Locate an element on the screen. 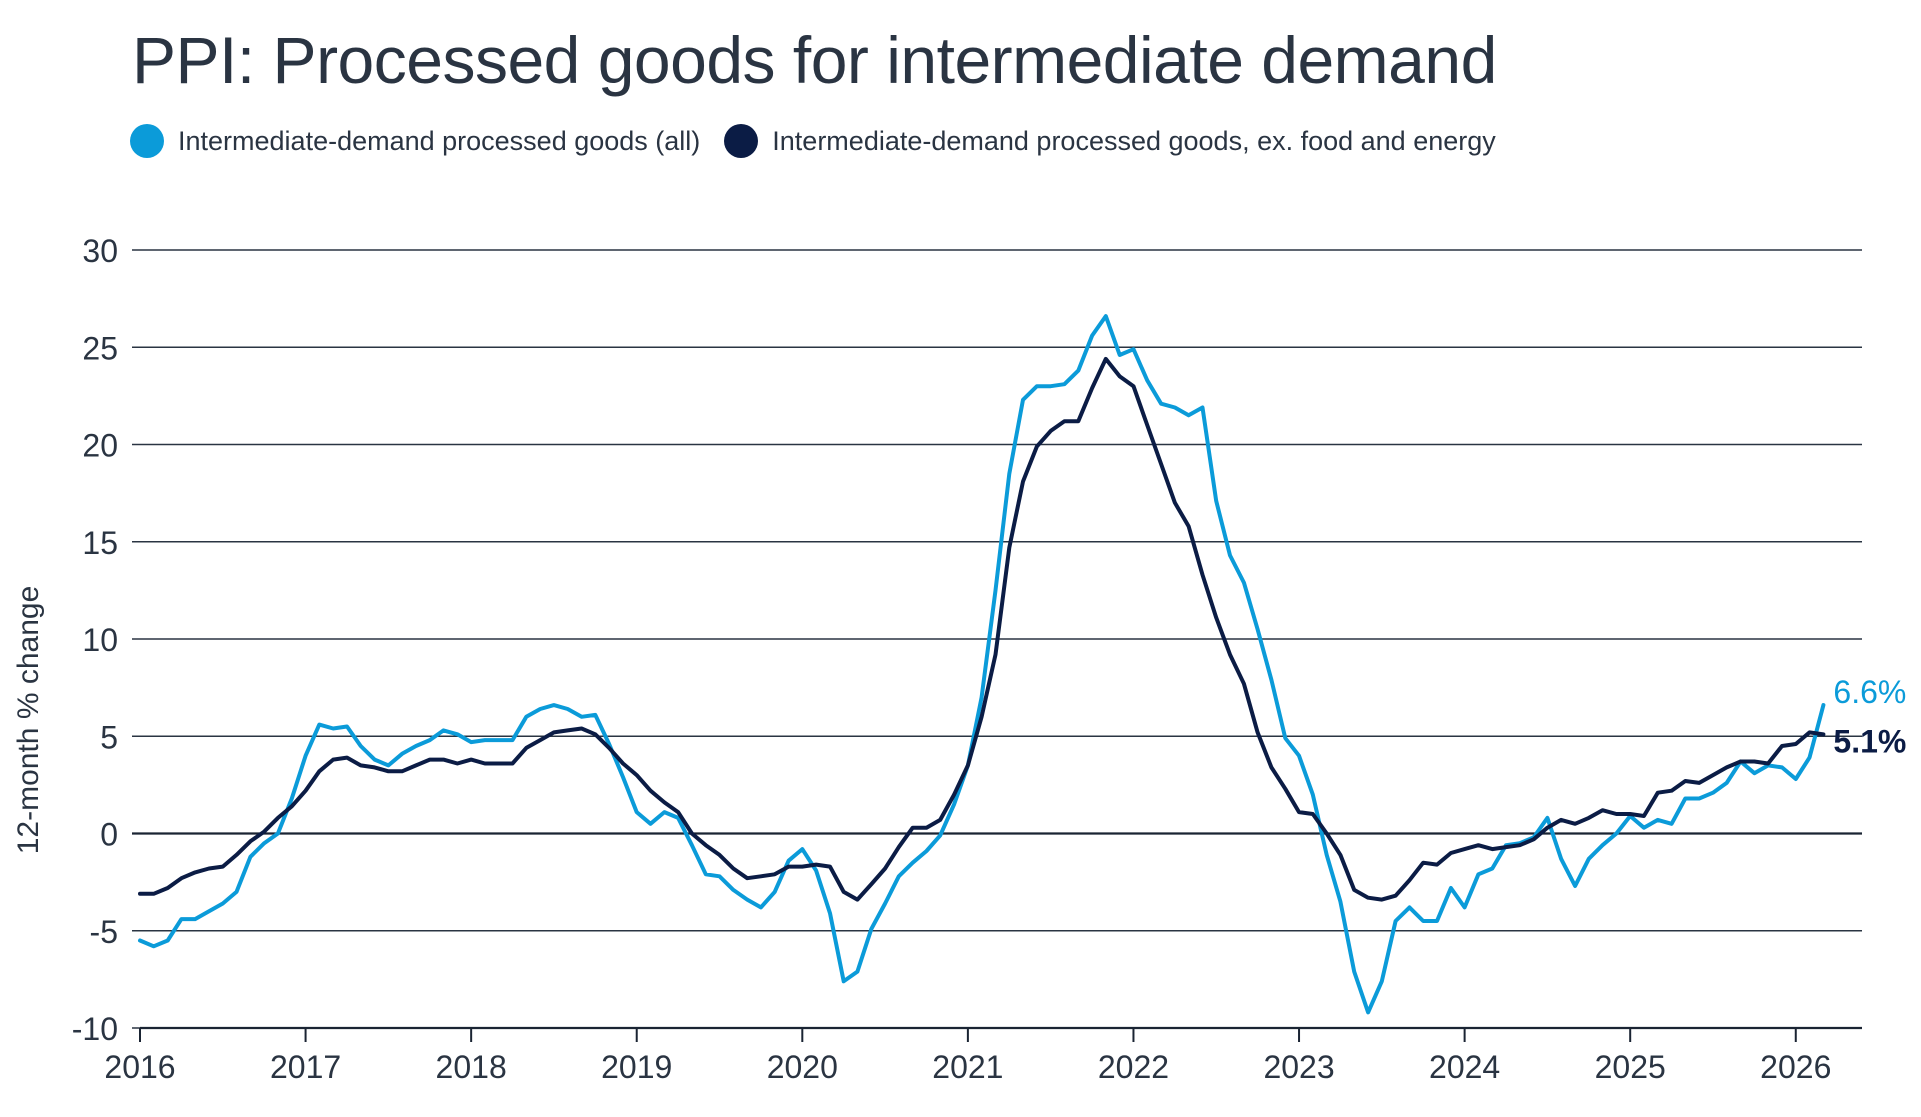 This screenshot has height=1117, width=1921. y-tick-label: 15 is located at coordinates (100, 543).